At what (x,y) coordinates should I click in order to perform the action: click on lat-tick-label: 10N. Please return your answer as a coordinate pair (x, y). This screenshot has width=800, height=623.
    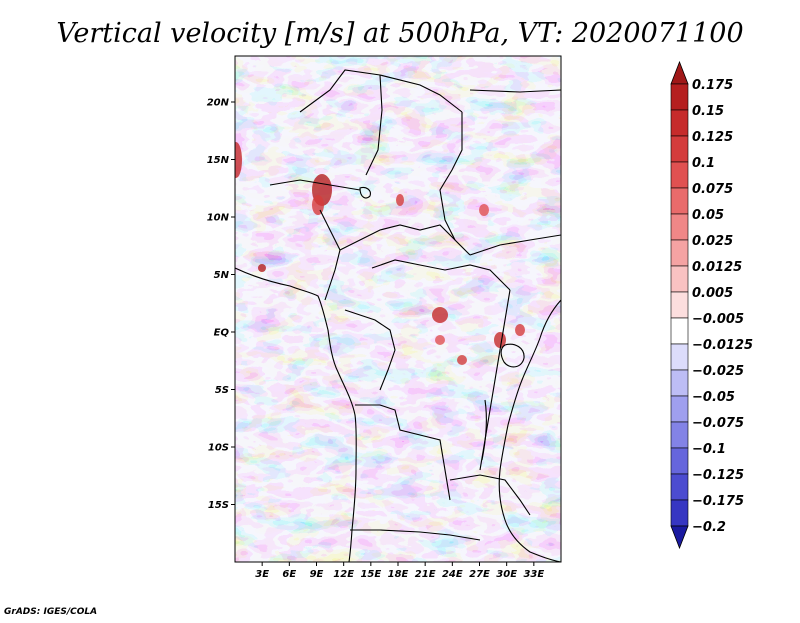
    Looking at the image, I should click on (218, 218).